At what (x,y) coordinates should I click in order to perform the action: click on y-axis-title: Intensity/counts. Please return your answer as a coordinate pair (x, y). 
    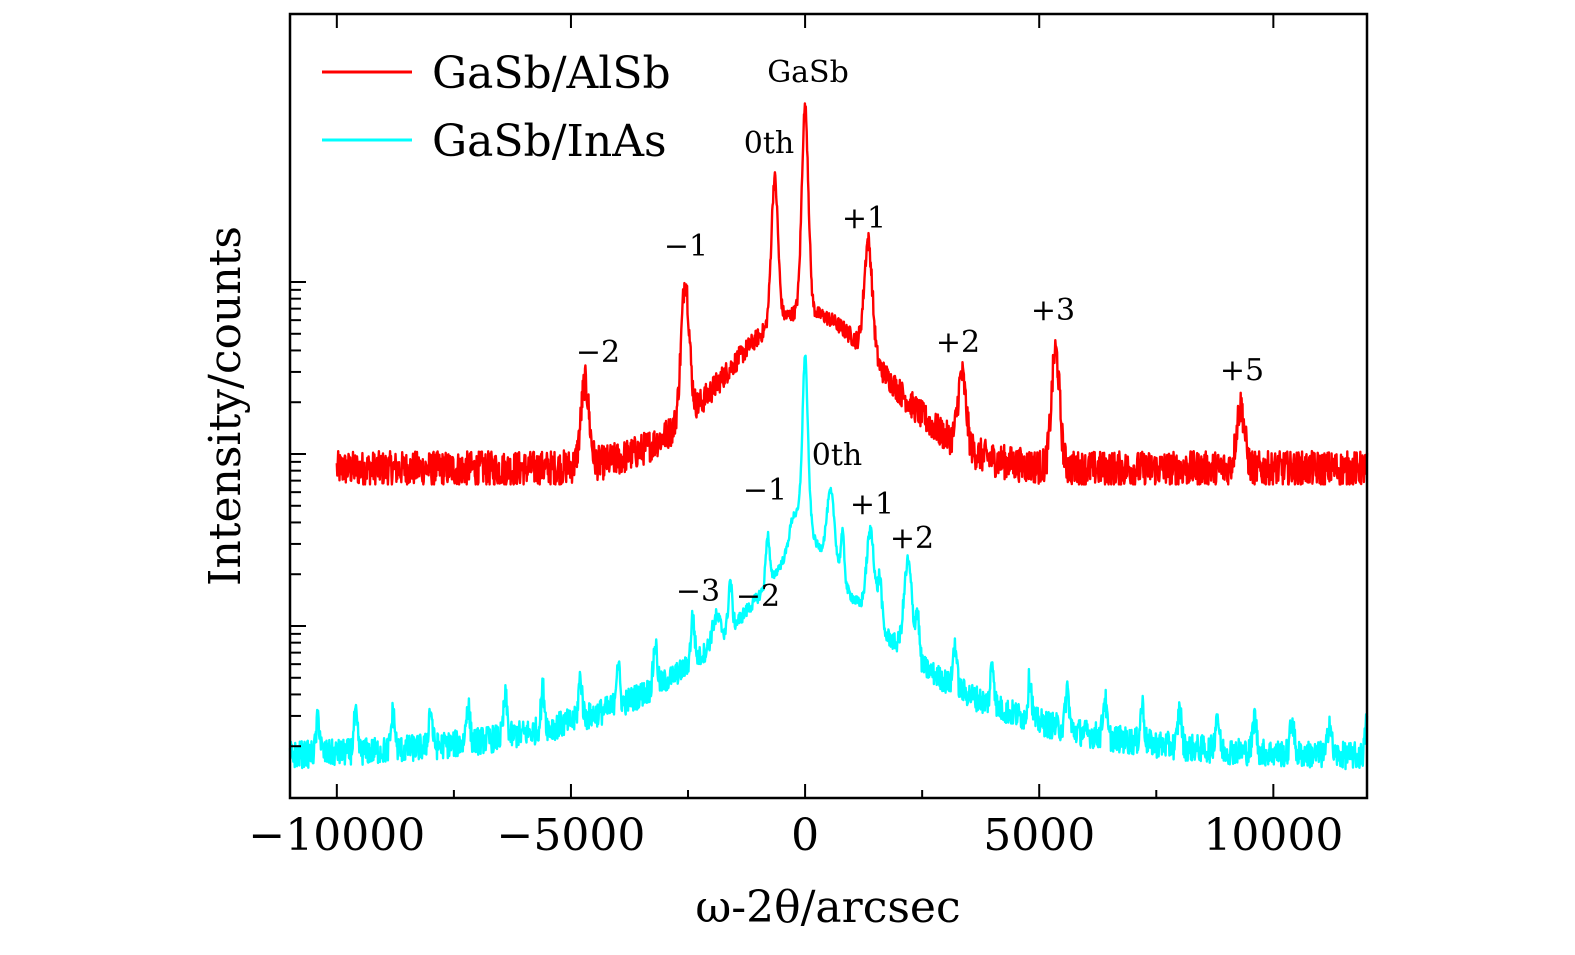
    Looking at the image, I should click on (225, 406).